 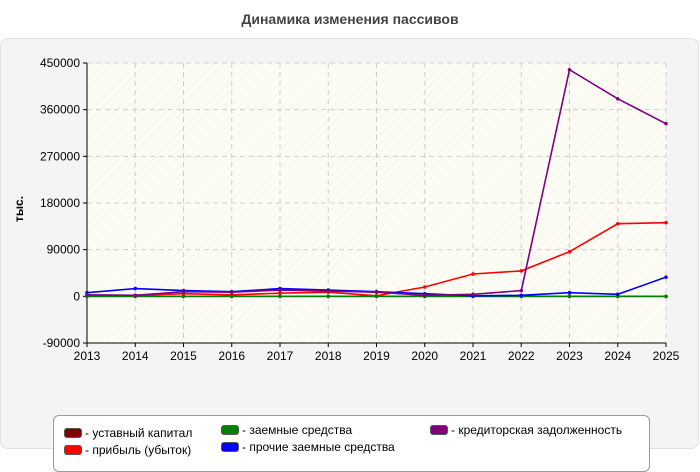 I want to click on legend-item: - кредиторская задолженность, so click(x=526, y=430).